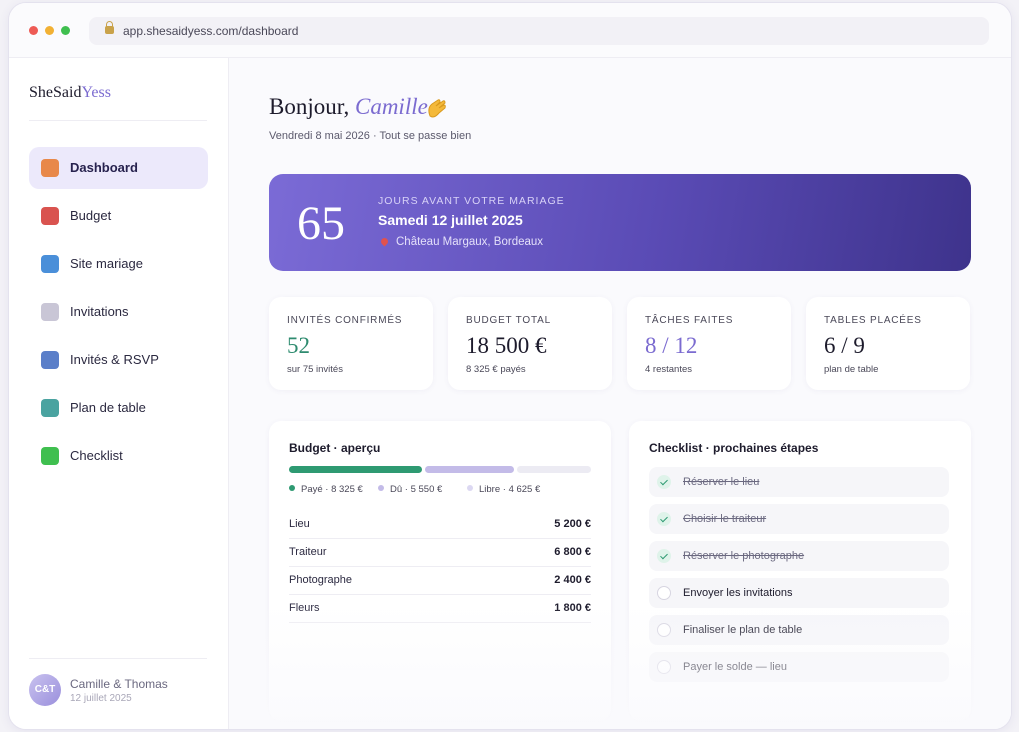 The width and height of the screenshot is (1019, 732). I want to click on nav-item: Budget, so click(118, 216).